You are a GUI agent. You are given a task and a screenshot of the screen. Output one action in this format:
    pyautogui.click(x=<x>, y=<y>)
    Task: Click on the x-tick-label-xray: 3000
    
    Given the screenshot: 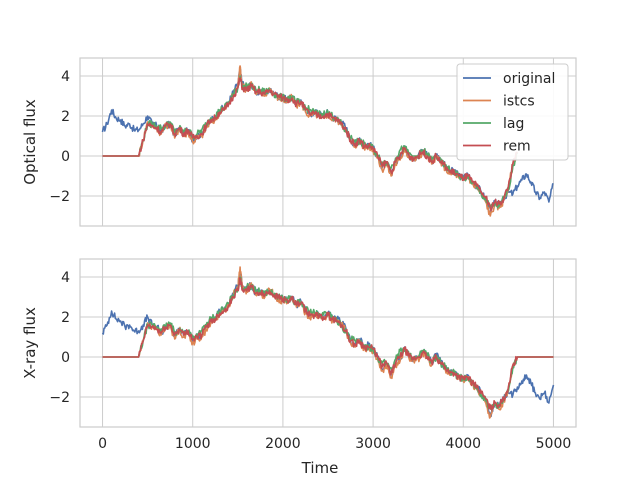 What is the action you would take?
    pyautogui.click(x=373, y=444)
    